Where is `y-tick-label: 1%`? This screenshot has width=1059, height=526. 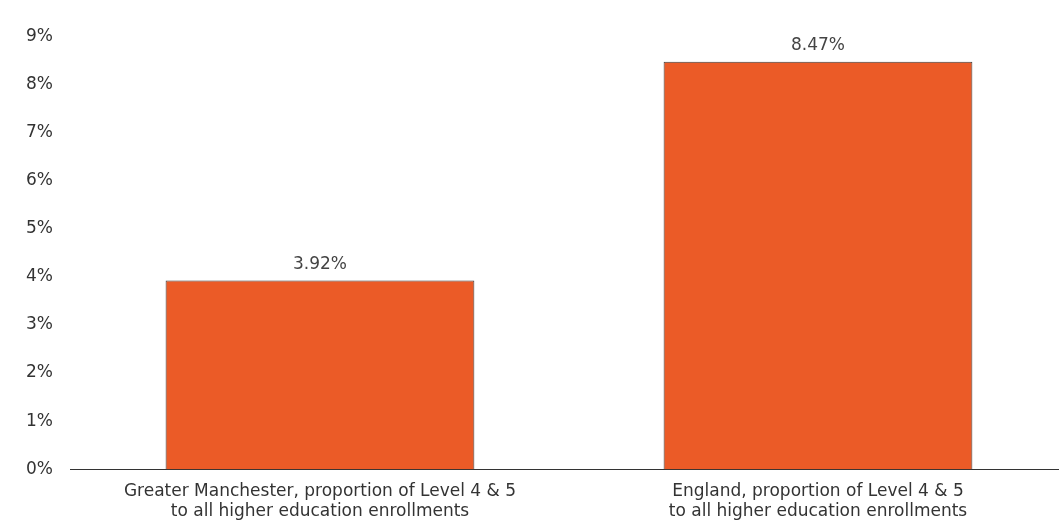
y-tick-label: 1% is located at coordinates (39, 419).